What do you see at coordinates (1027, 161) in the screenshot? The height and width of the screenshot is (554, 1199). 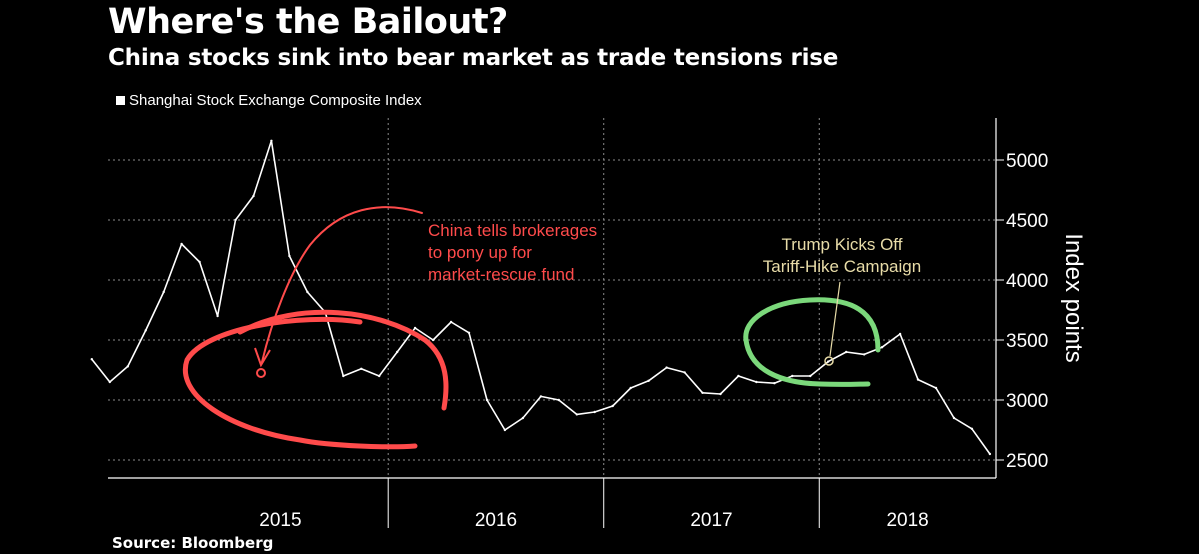 I see `y-tick-label: 5000` at bounding box center [1027, 161].